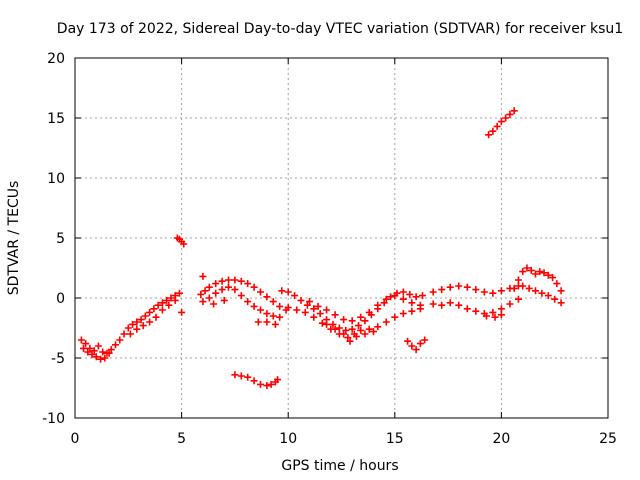 Image resolution: width=640 pixels, height=480 pixels. I want to click on series-spike-5h, so click(180, 241).